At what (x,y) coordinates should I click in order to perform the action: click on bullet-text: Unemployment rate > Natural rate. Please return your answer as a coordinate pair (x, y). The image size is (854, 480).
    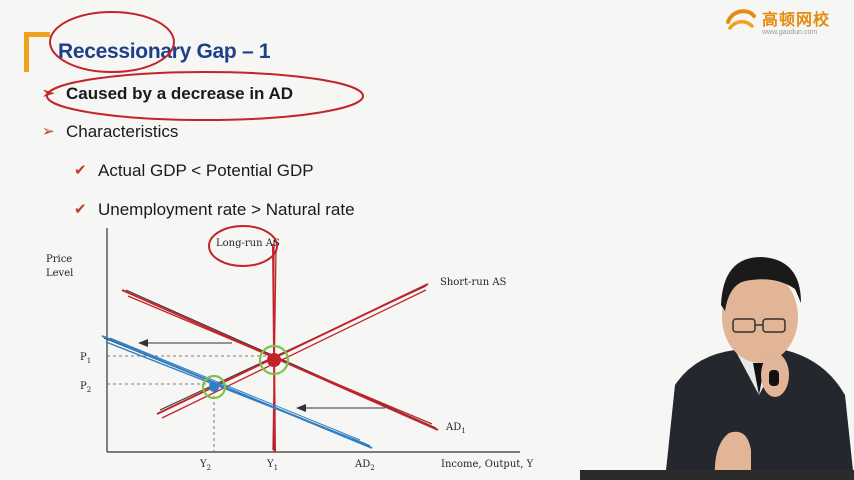
    Looking at the image, I should click on (226, 209).